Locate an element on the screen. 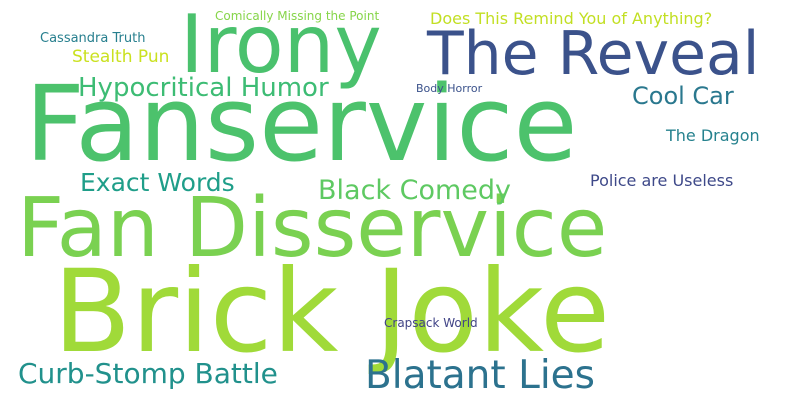  word-crapsack-world: Crapsack World is located at coordinates (431, 323).